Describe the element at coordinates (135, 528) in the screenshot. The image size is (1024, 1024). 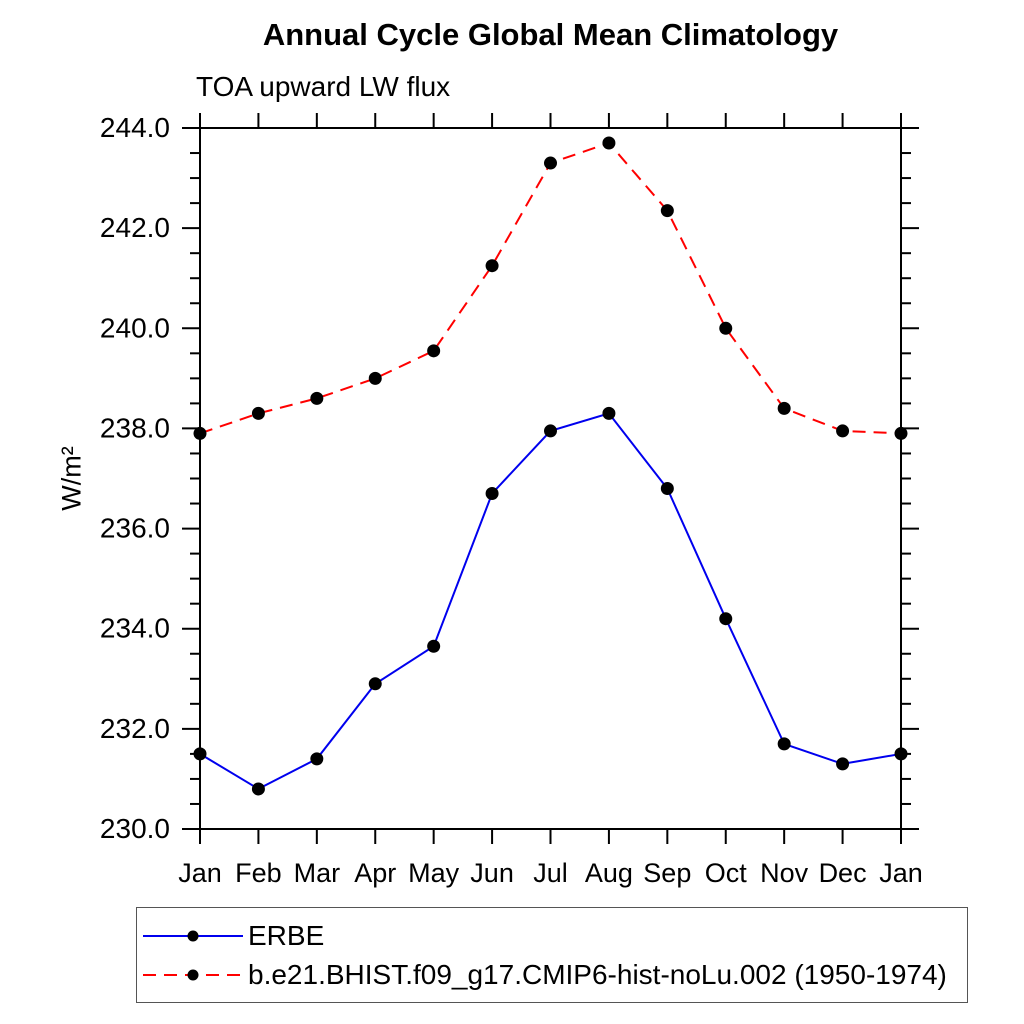
I see `y-tick-label: 236.0` at that location.